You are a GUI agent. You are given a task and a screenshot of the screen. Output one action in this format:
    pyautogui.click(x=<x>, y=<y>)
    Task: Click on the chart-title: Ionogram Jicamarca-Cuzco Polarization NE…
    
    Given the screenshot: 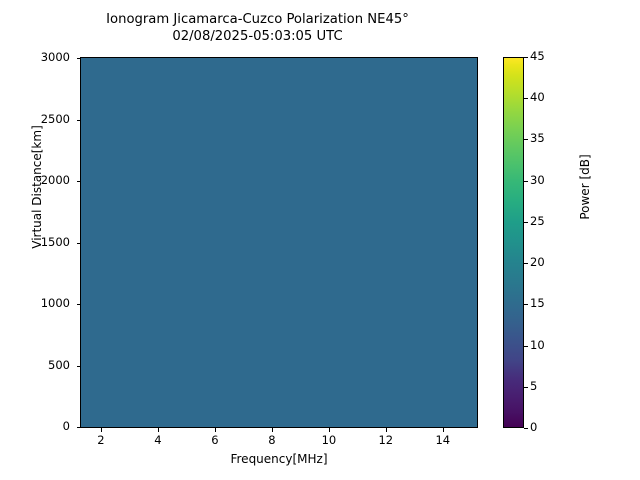 What is the action you would take?
    pyautogui.click(x=257, y=28)
    